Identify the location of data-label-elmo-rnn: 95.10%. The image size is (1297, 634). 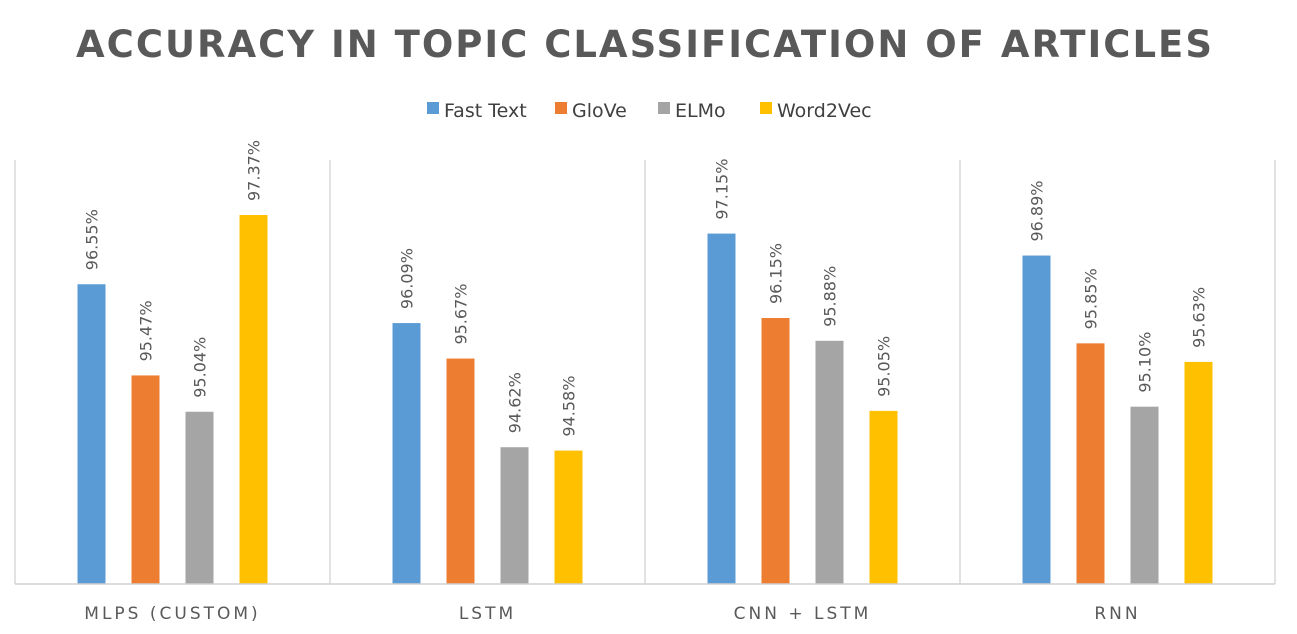
(1145, 362).